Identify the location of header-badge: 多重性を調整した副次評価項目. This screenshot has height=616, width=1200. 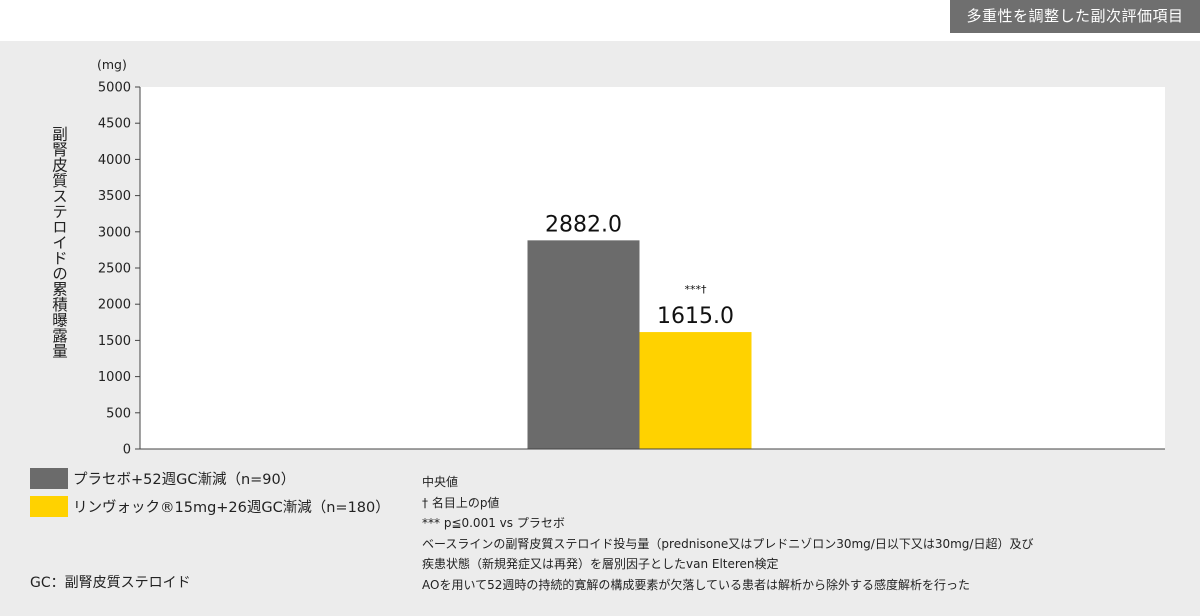
(1075, 16).